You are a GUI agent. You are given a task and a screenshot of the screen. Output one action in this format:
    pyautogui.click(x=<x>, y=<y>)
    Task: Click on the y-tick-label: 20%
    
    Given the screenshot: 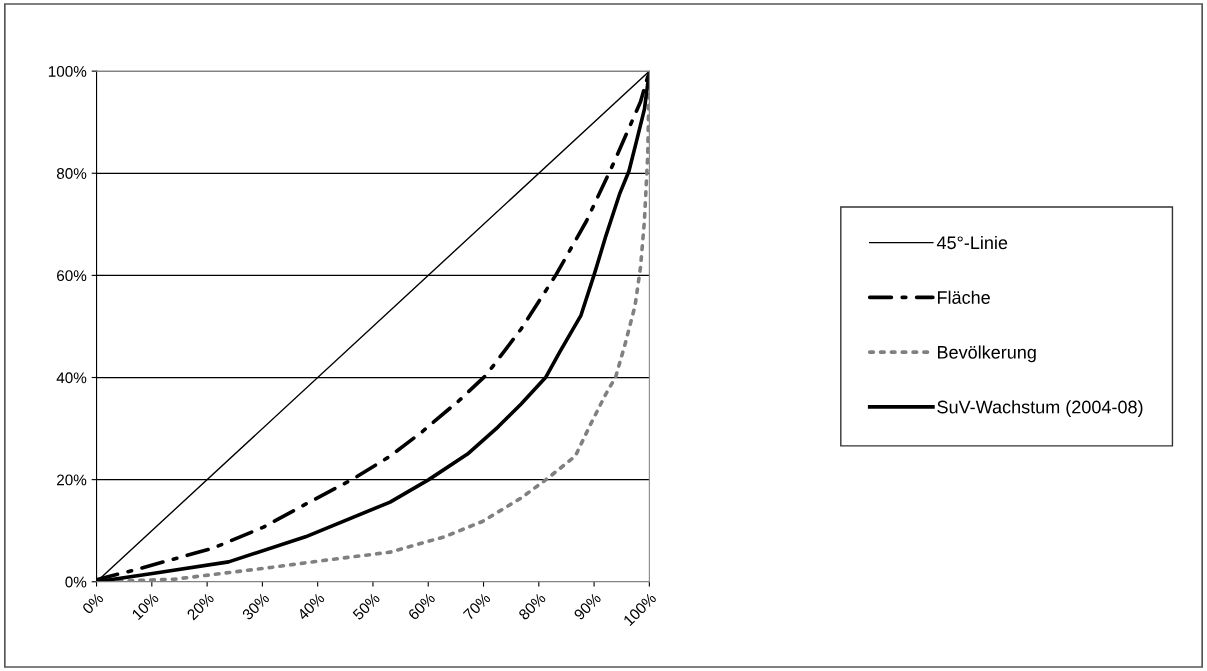 What is the action you would take?
    pyautogui.click(x=72, y=480)
    